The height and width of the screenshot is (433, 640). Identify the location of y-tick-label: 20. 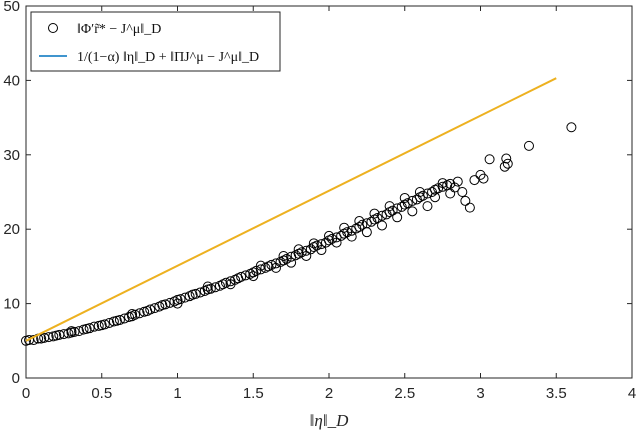
(11, 229).